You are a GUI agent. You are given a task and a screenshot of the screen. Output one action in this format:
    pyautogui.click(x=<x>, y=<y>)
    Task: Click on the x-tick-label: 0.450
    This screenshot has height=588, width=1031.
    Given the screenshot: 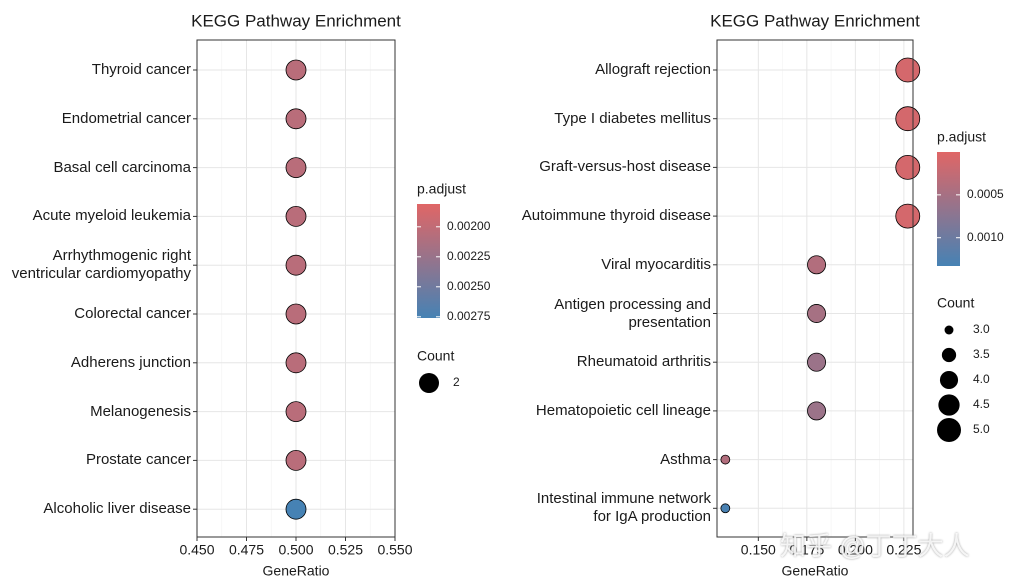 What is the action you would take?
    pyautogui.click(x=196, y=550)
    